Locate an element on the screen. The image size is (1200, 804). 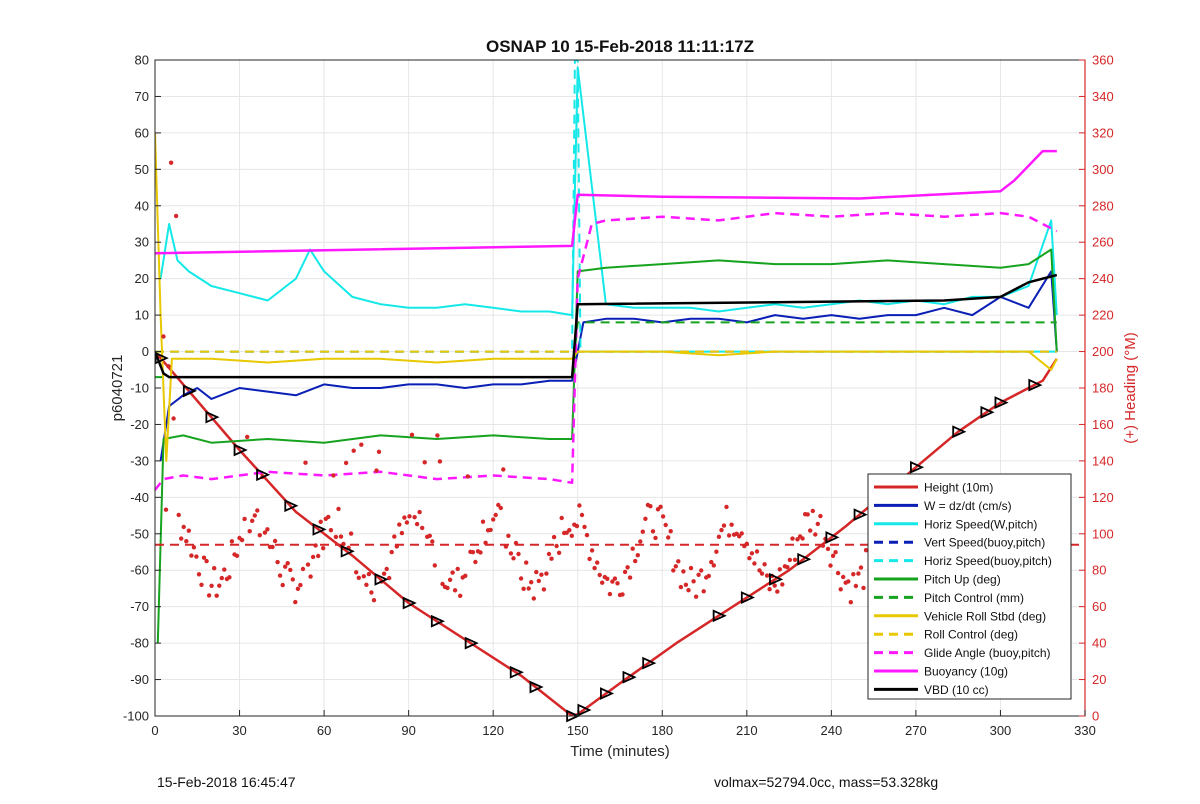
y-right-tick-label: 340 is located at coordinates (1103, 96).